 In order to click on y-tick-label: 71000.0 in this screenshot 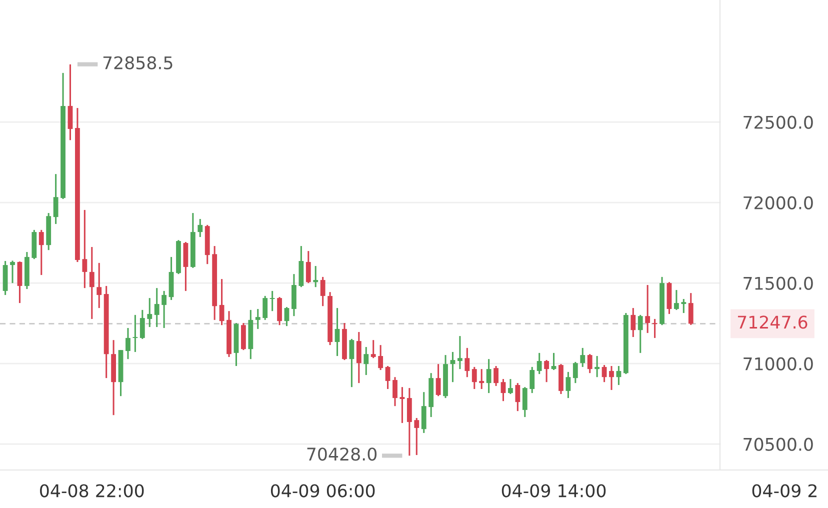, I will do `click(778, 363)`.